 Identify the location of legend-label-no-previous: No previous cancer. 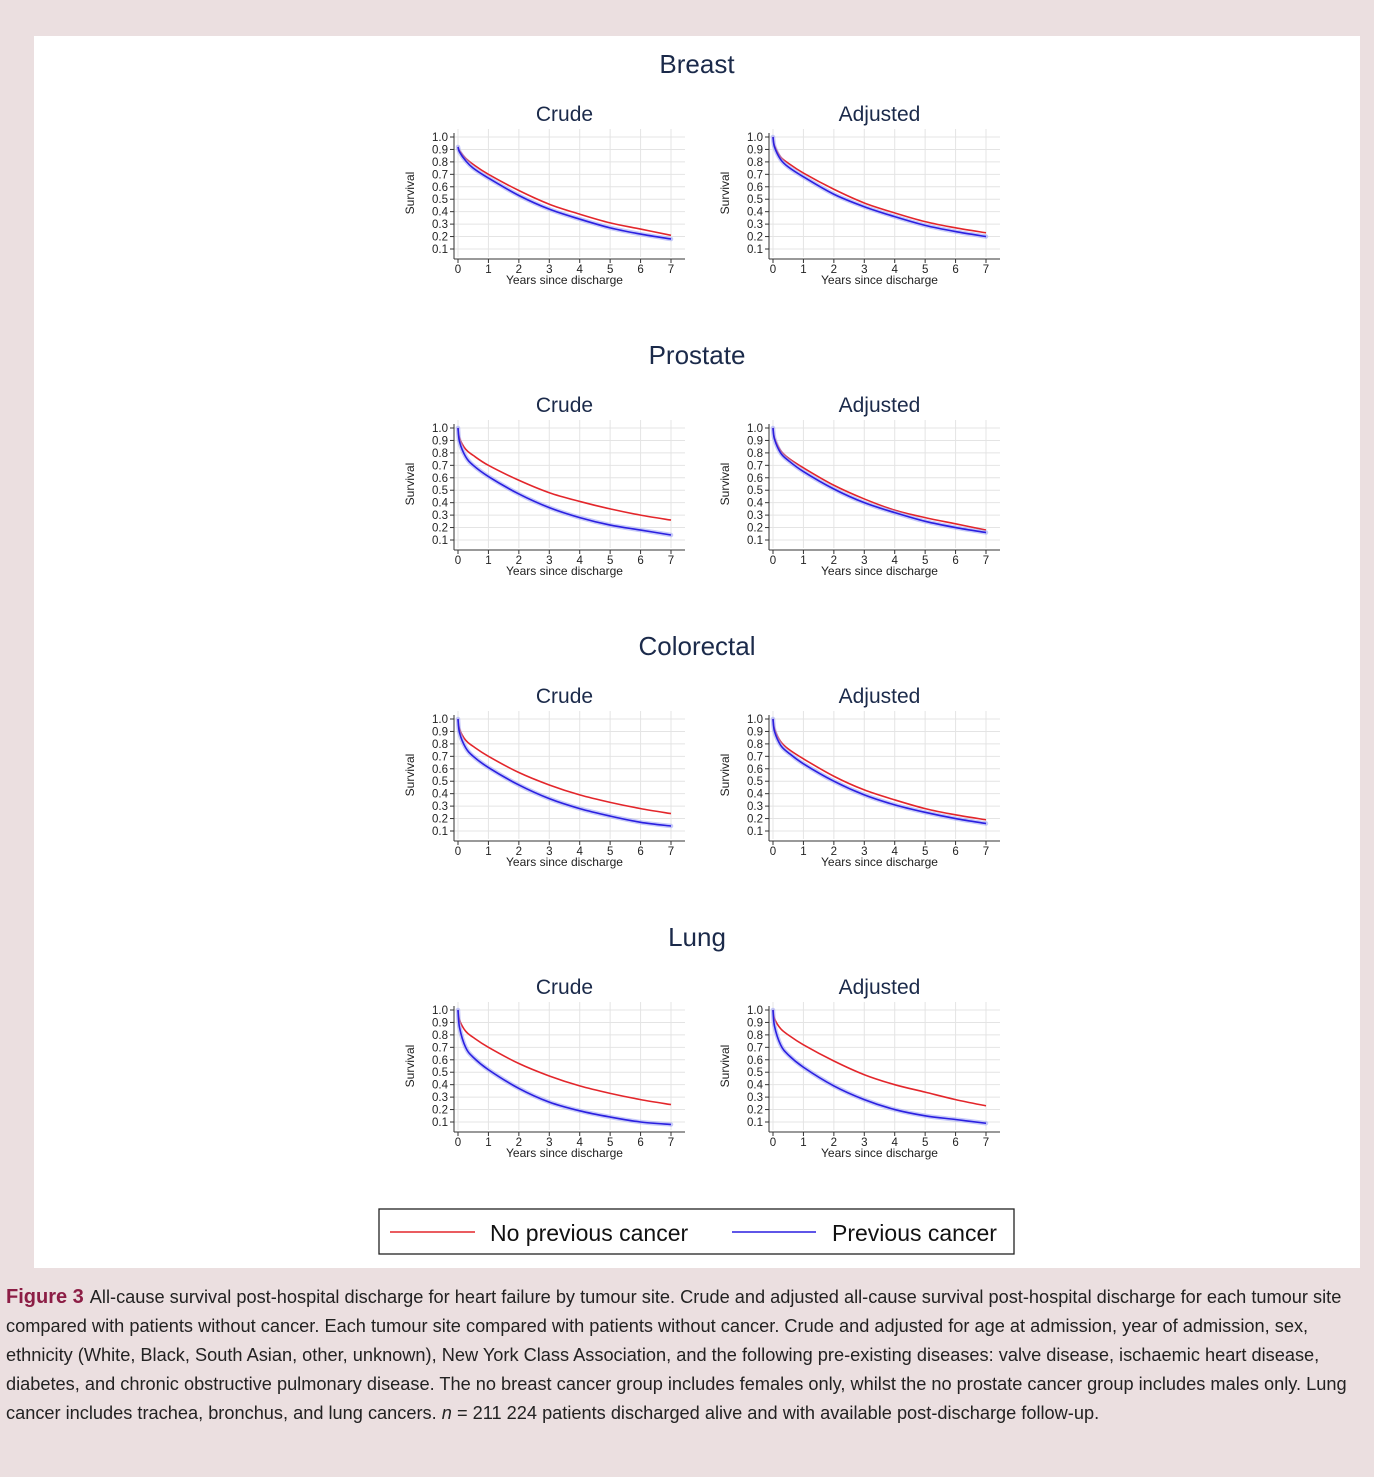
(589, 1233).